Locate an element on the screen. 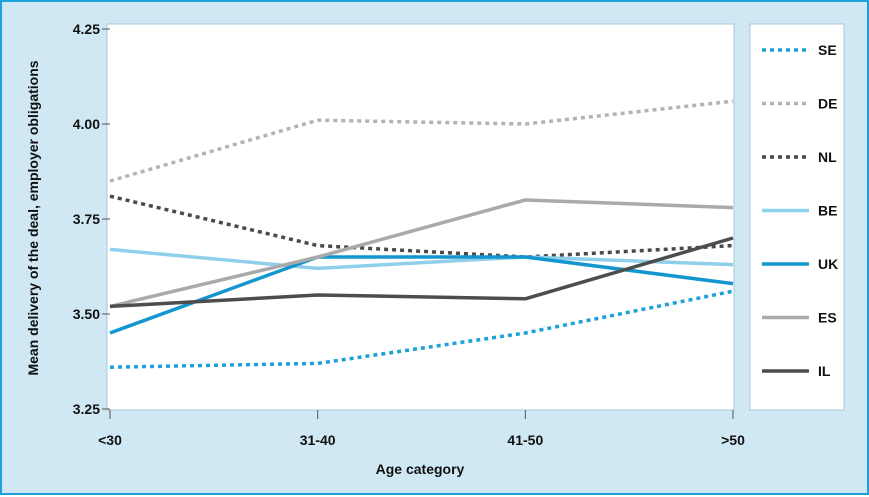  x-tick-label: 31-40 is located at coordinates (318, 440).